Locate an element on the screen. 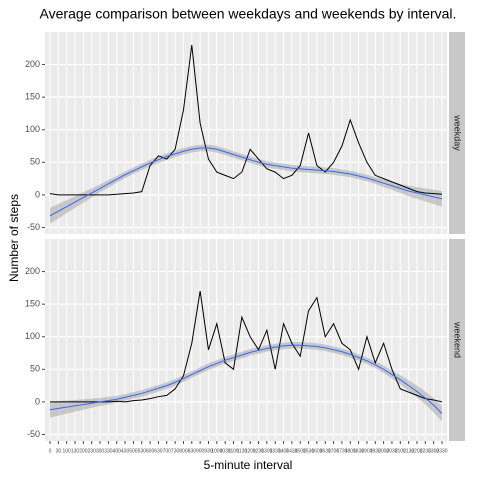  x-tick-label: 1200 is located at coordinates (250, 451).